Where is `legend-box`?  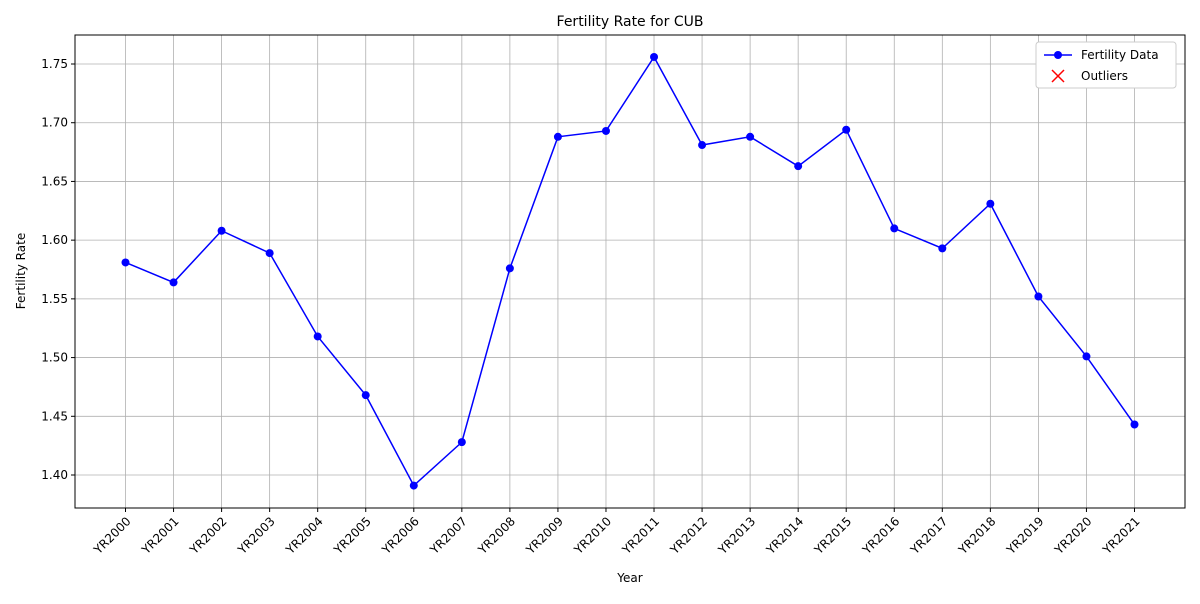 legend-box is located at coordinates (1106, 65).